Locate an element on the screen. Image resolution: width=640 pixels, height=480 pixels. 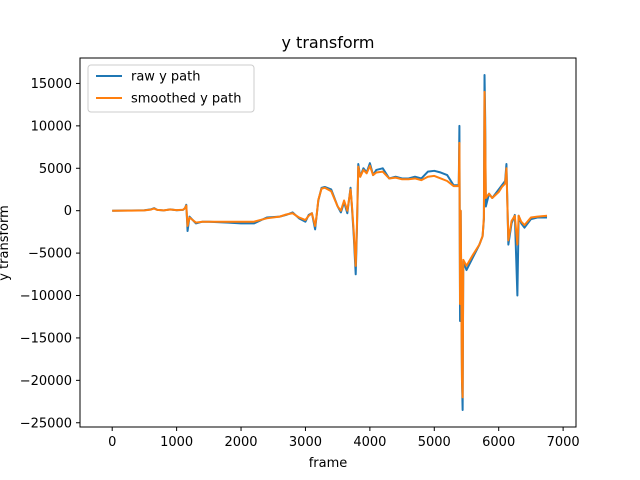
x-tick-label: 4000 is located at coordinates (369, 442).